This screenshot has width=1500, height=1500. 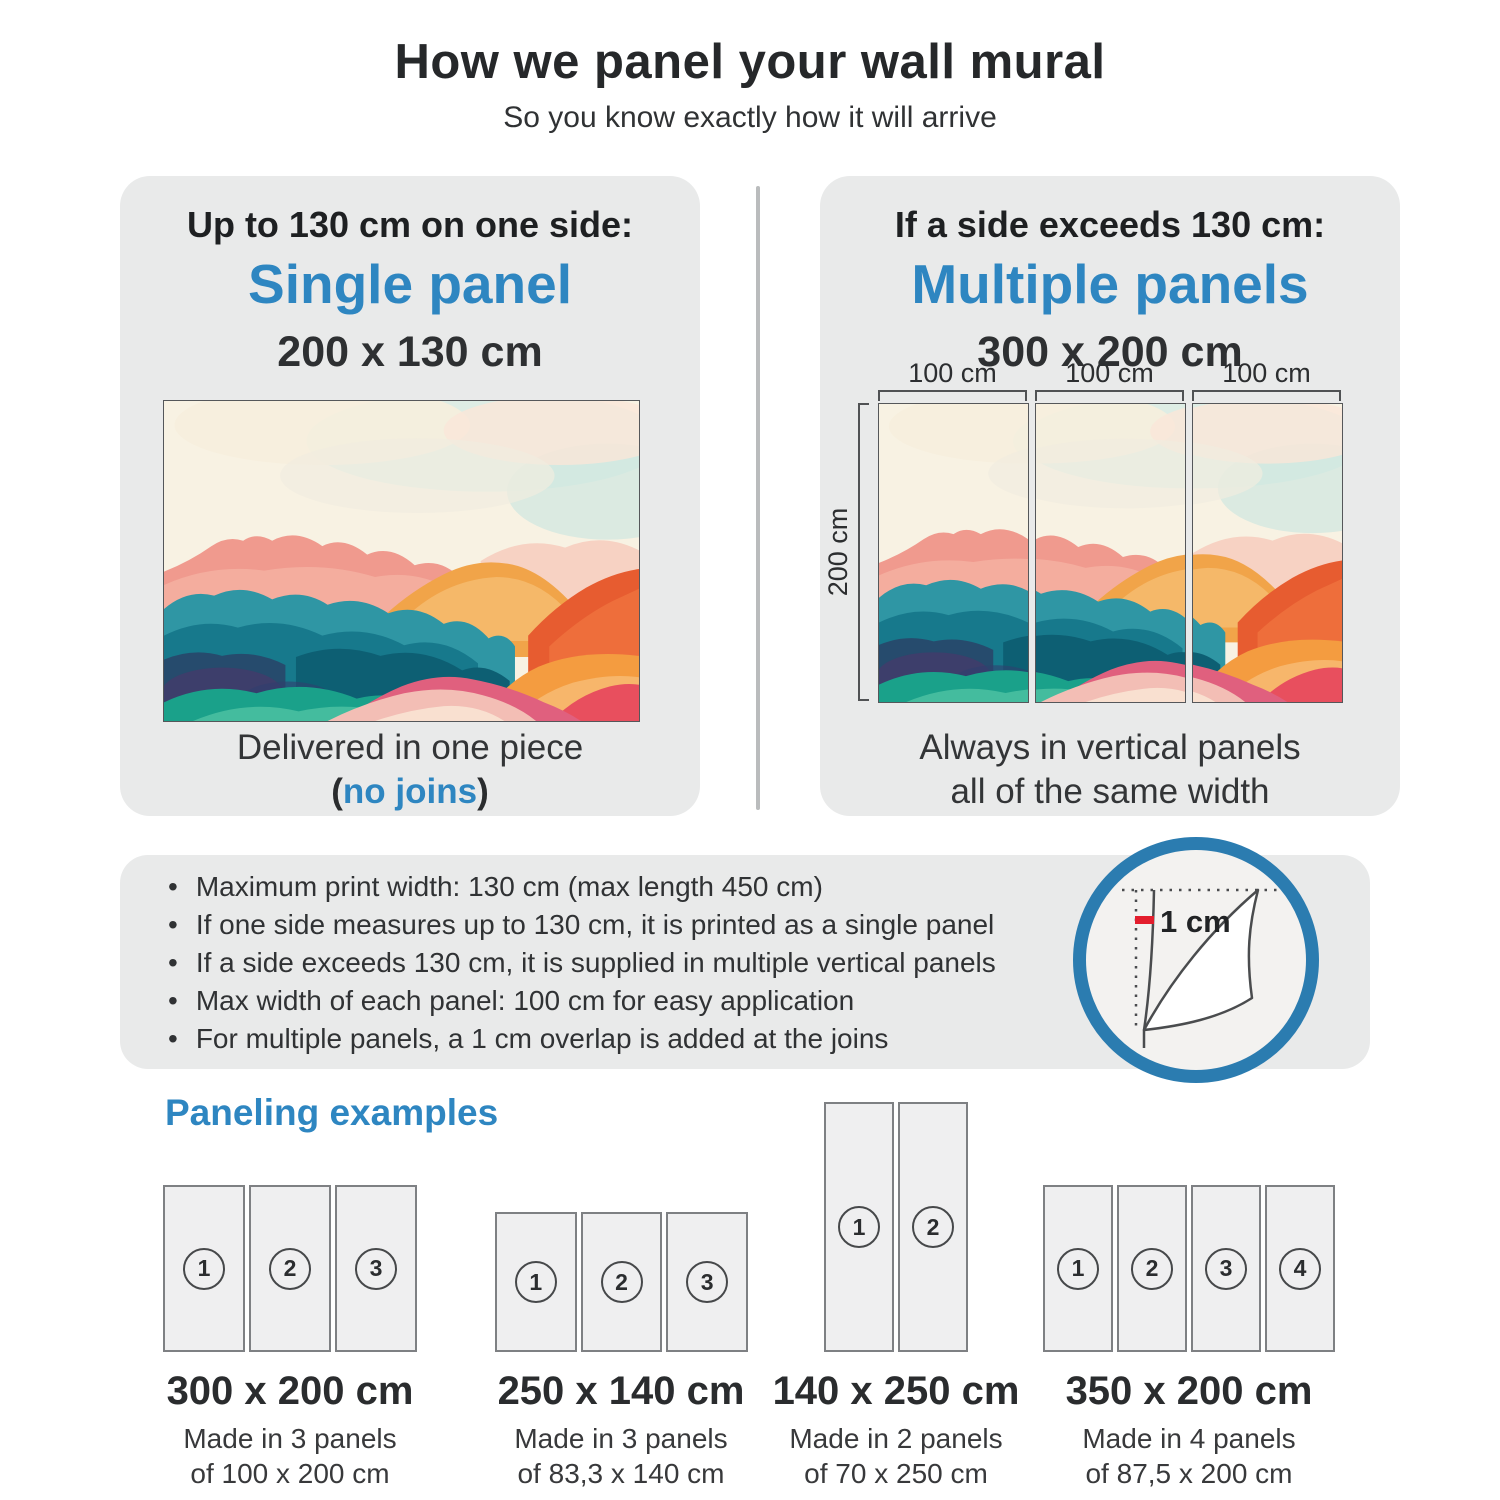 I want to click on page-curl-overlap-icon: 1 cm, so click(x=1200, y=968).